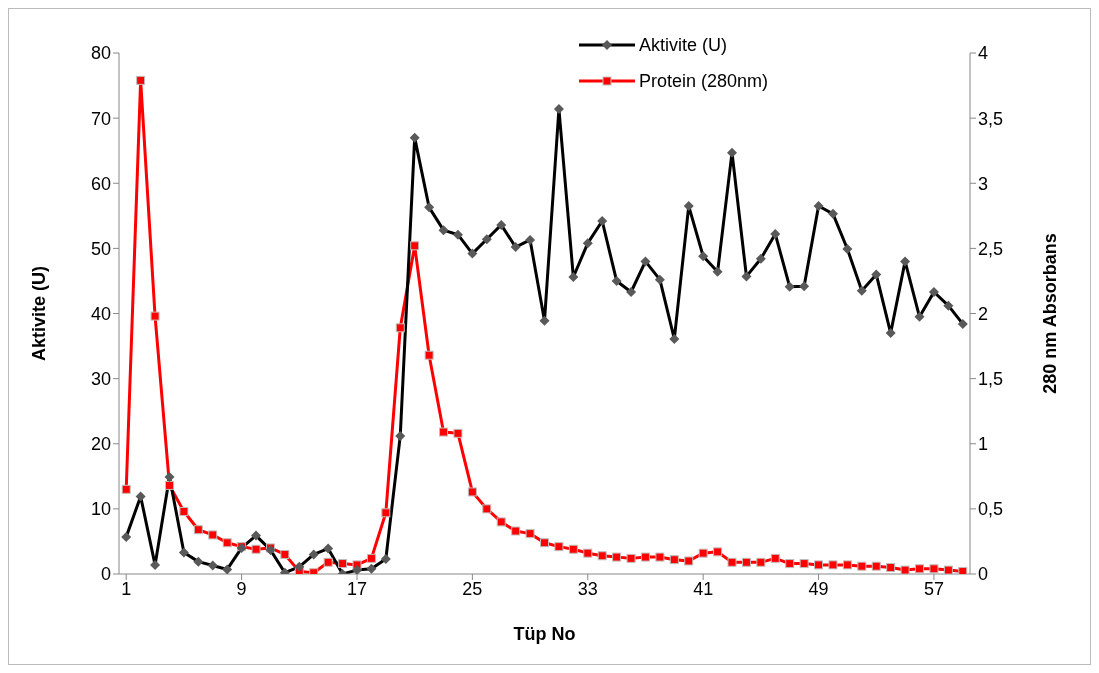 This screenshot has height=673, width=1099. Describe the element at coordinates (472, 588) in the screenshot. I see `x-tick-label: 25` at that location.